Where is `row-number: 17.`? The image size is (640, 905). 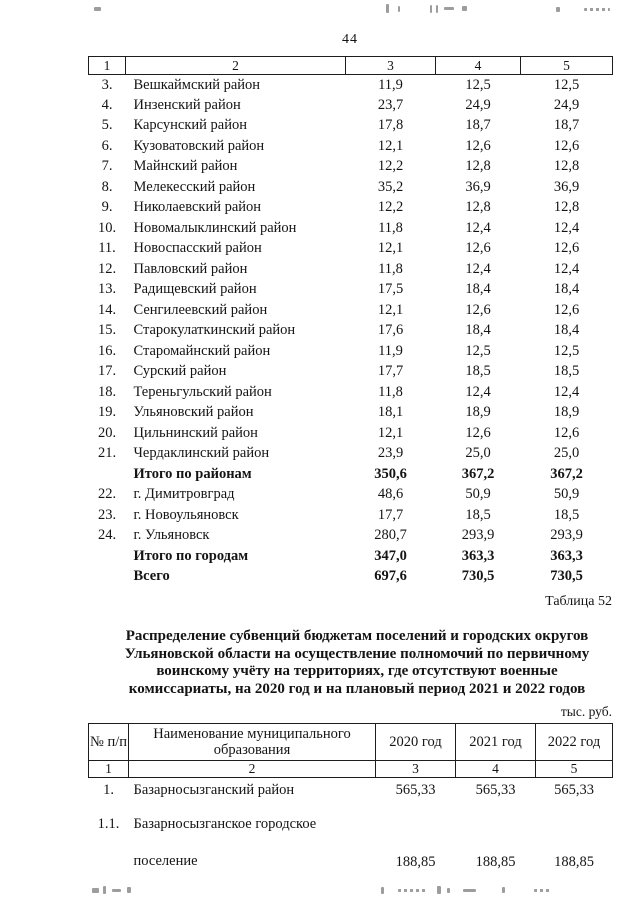 row-number: 17. is located at coordinates (107, 371).